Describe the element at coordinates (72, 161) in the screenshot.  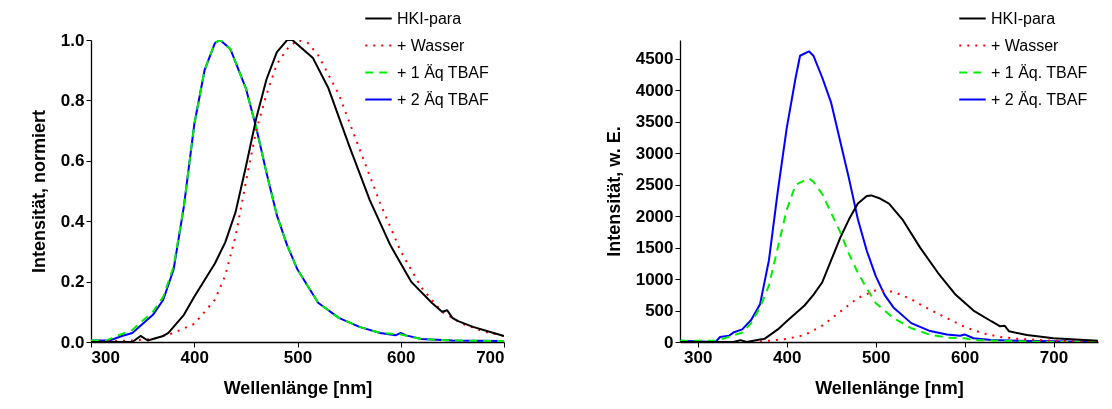
I see `y-tick-label: 0.6` at that location.